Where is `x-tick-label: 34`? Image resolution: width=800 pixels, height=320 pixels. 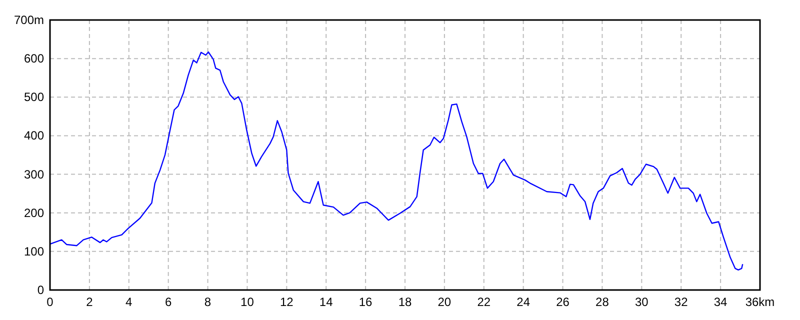
x-tick-label: 34 is located at coordinates (721, 302).